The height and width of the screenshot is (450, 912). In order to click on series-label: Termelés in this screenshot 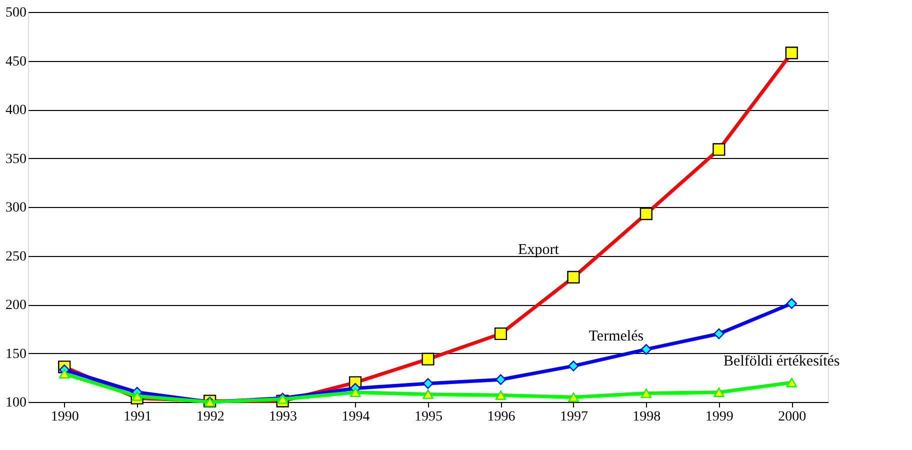, I will do `click(616, 336)`.